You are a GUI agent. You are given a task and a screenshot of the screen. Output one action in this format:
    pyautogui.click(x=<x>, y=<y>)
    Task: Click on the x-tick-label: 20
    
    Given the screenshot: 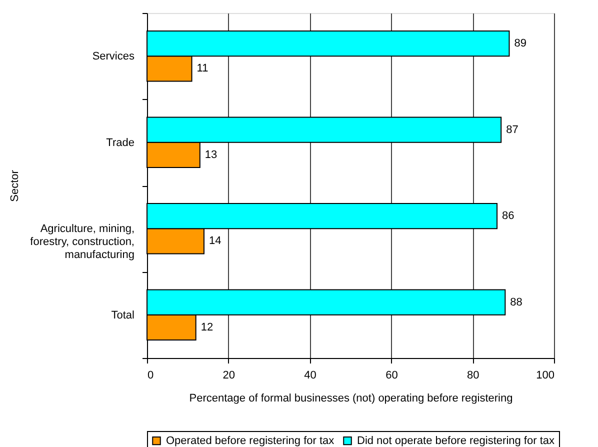 What is the action you would take?
    pyautogui.click(x=229, y=376)
    